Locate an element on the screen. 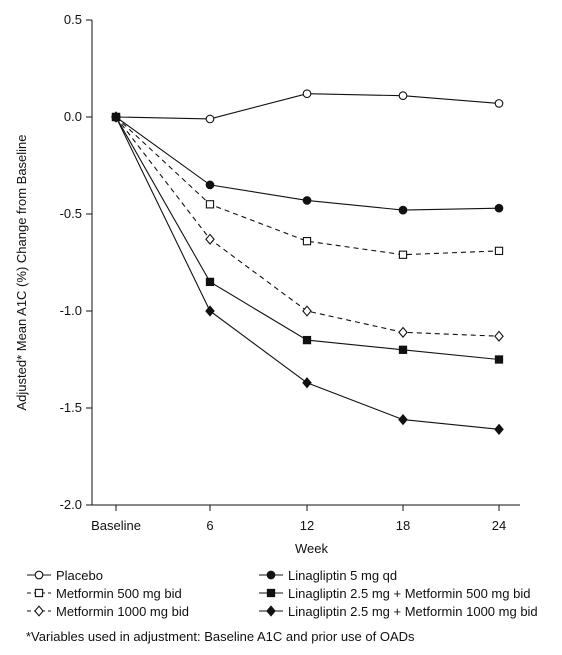 Image resolution: width=562 pixels, height=655 pixels. legend-label: Metformin 500 mg bid is located at coordinates (119, 593).